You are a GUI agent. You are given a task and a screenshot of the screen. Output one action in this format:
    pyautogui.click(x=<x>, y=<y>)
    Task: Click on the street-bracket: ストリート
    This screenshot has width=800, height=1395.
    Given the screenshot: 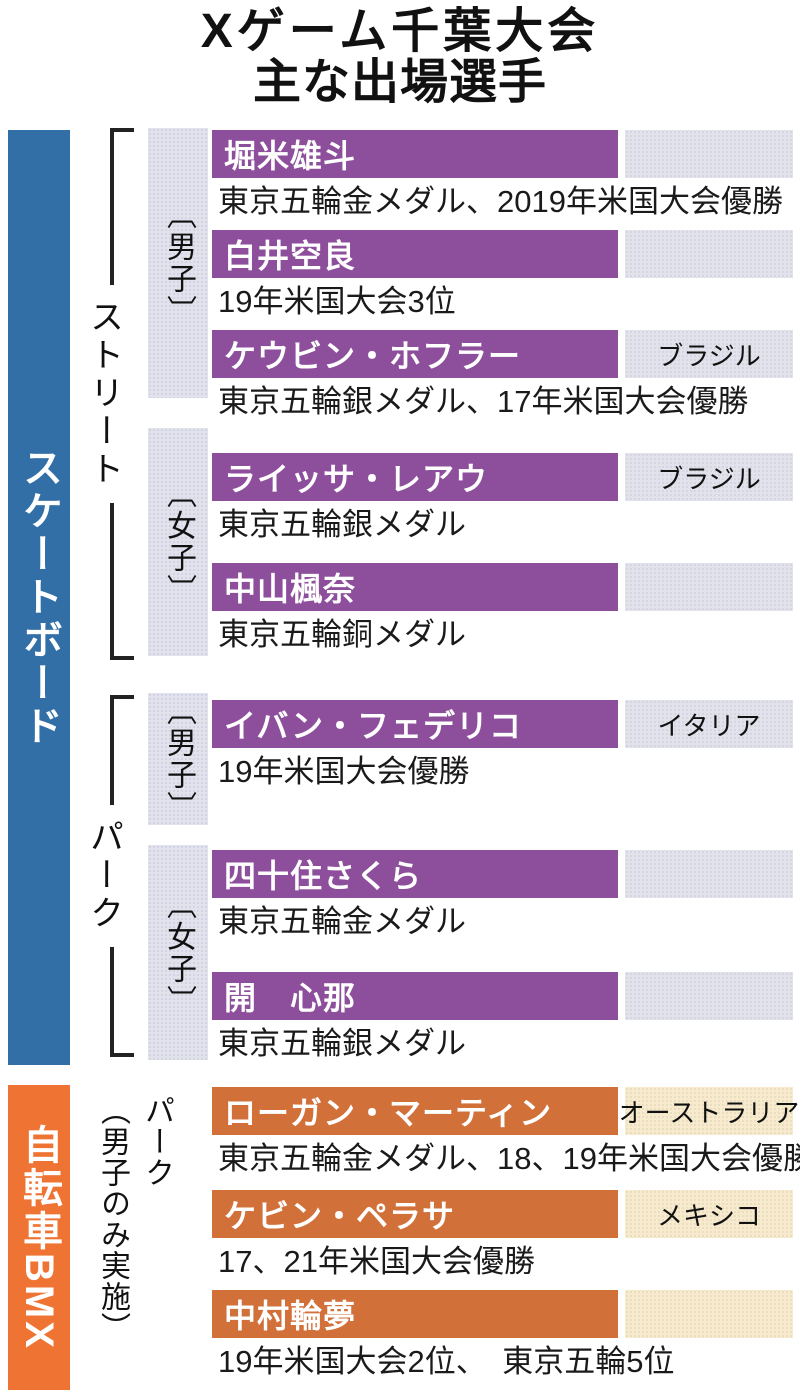 What is the action you would take?
    pyautogui.click(x=105, y=394)
    